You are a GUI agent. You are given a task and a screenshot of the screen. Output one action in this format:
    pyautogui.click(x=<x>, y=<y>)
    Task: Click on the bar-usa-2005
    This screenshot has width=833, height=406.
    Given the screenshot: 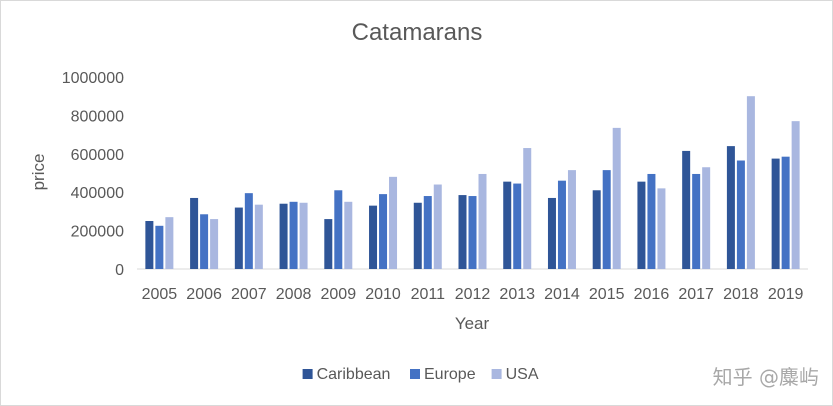 What is the action you would take?
    pyautogui.click(x=169, y=243)
    